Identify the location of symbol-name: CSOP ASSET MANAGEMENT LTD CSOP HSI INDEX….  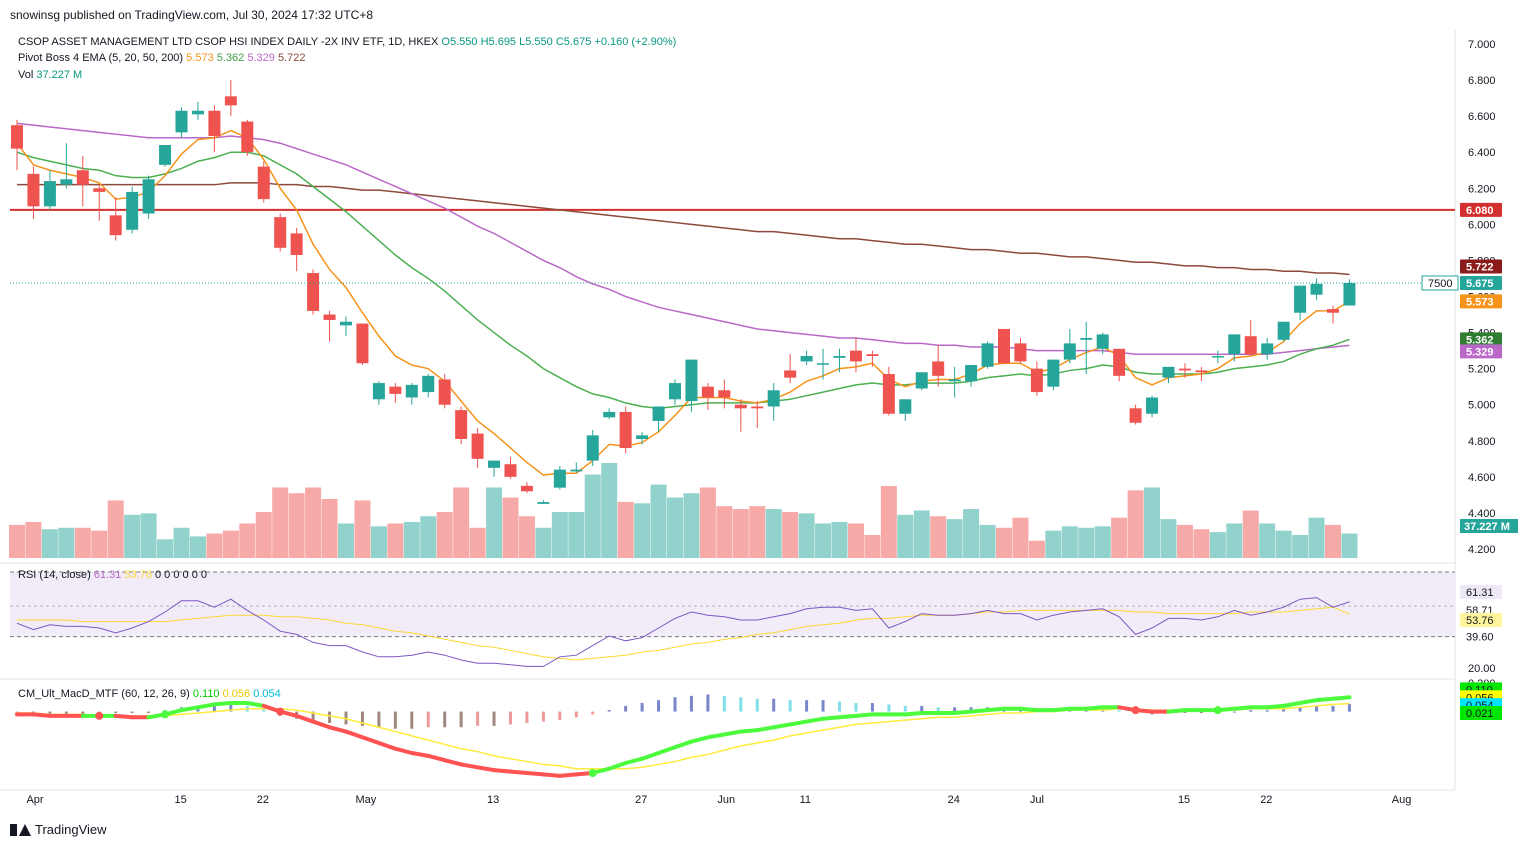
(228, 42).